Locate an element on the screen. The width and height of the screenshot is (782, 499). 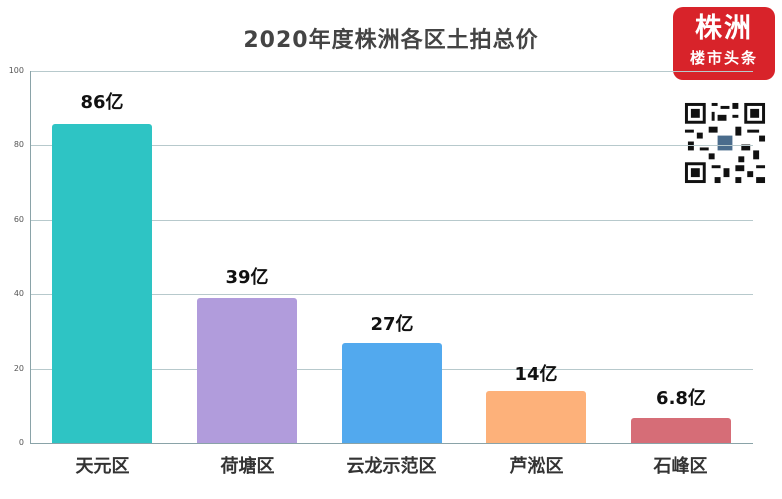
x-axis is located at coordinates (391, 443).